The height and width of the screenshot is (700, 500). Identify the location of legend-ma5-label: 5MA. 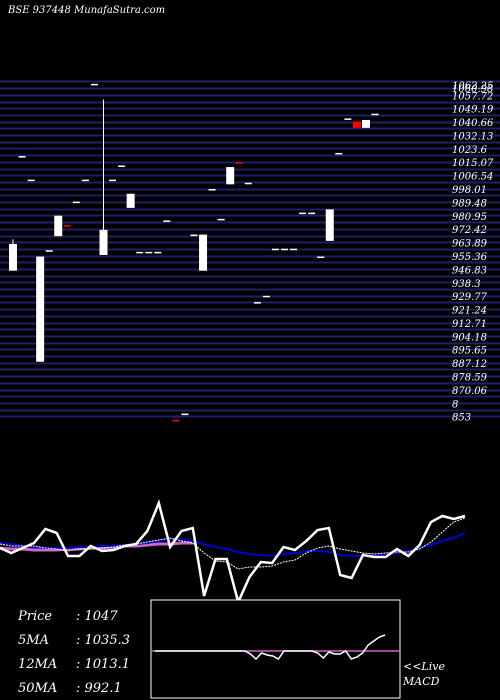
(33, 640).